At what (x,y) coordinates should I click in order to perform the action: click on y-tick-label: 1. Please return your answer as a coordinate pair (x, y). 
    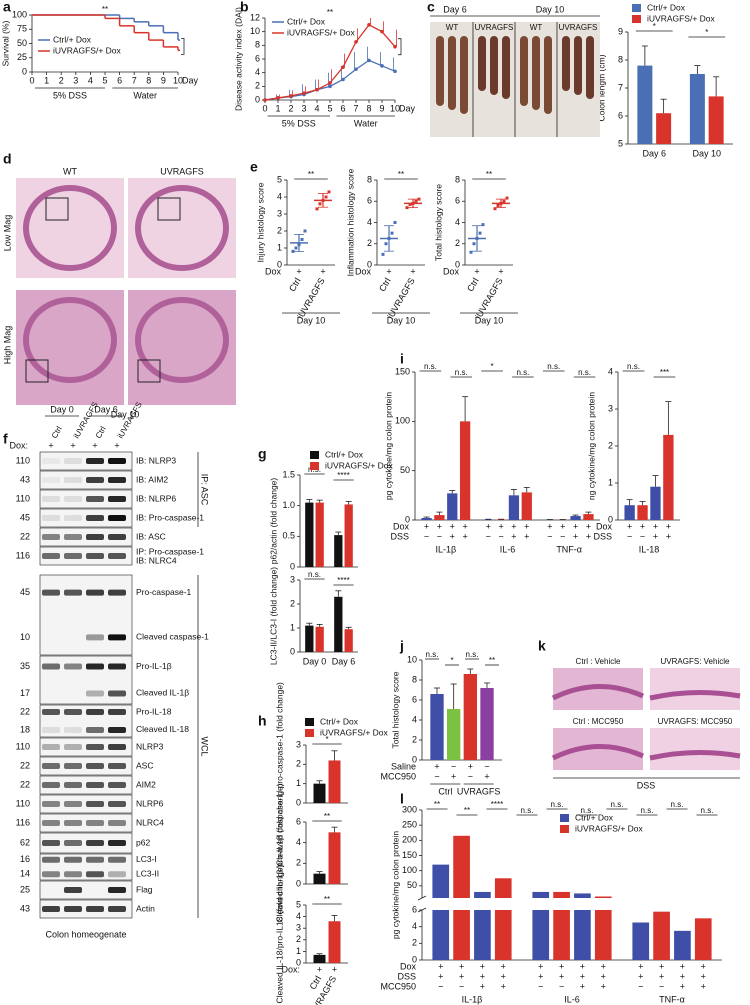
    Looking at the image, I should click on (610, 482).